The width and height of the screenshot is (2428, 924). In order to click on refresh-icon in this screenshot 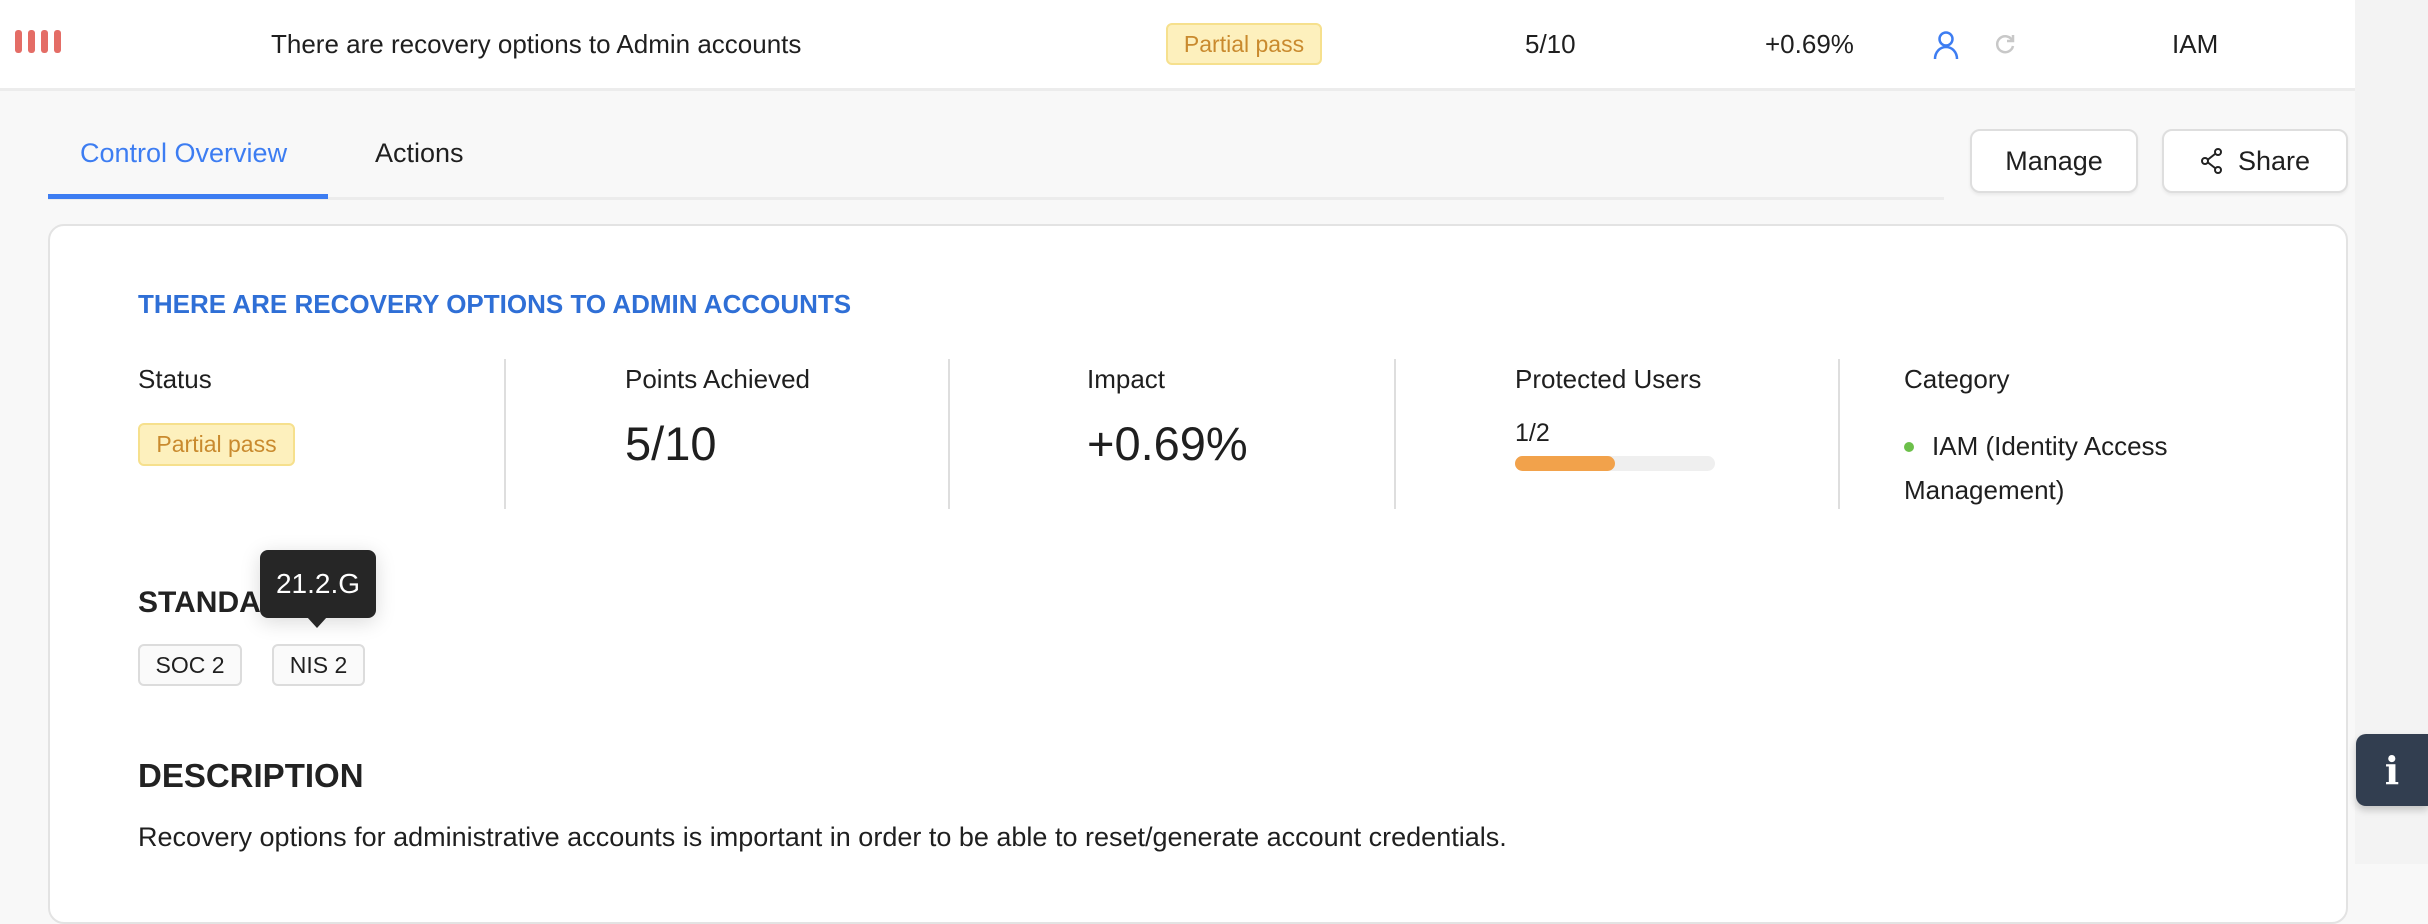, I will do `click(2005, 44)`.